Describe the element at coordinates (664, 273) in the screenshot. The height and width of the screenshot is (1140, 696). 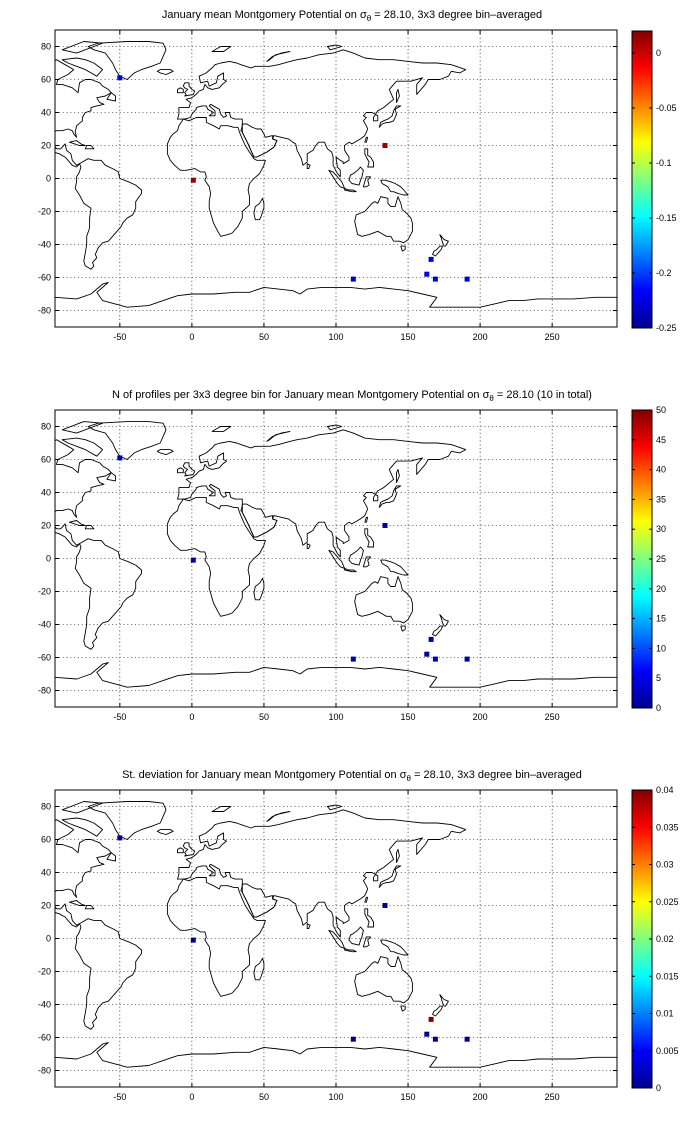
I see `colorbar-tick-label: -0.2` at that location.